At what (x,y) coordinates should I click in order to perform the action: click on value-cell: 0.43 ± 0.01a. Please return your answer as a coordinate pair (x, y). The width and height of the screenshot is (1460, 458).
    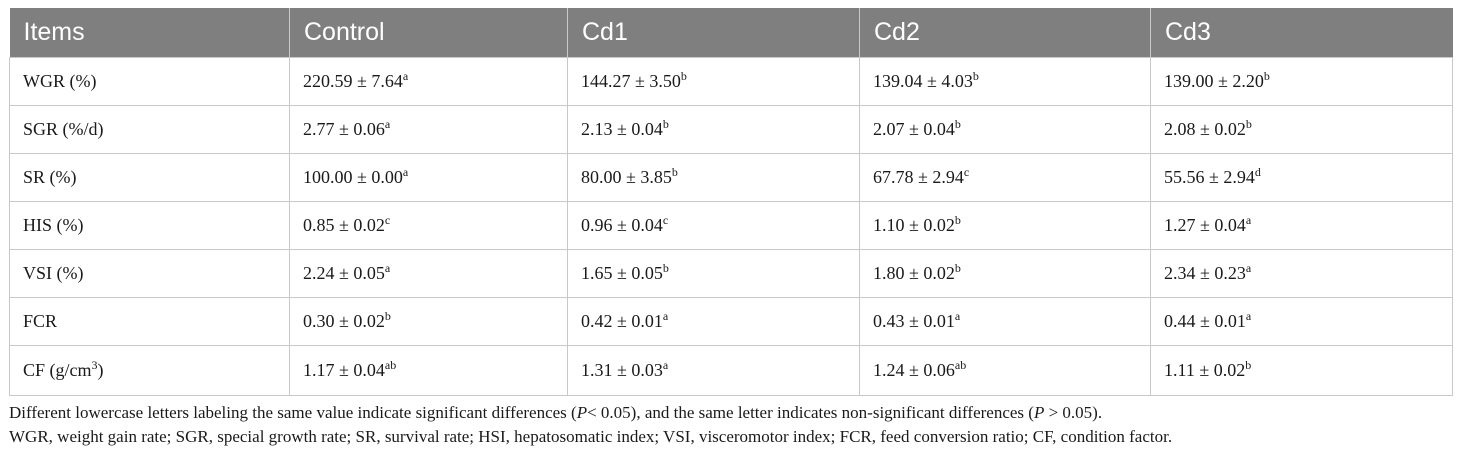
    Looking at the image, I should click on (1005, 321).